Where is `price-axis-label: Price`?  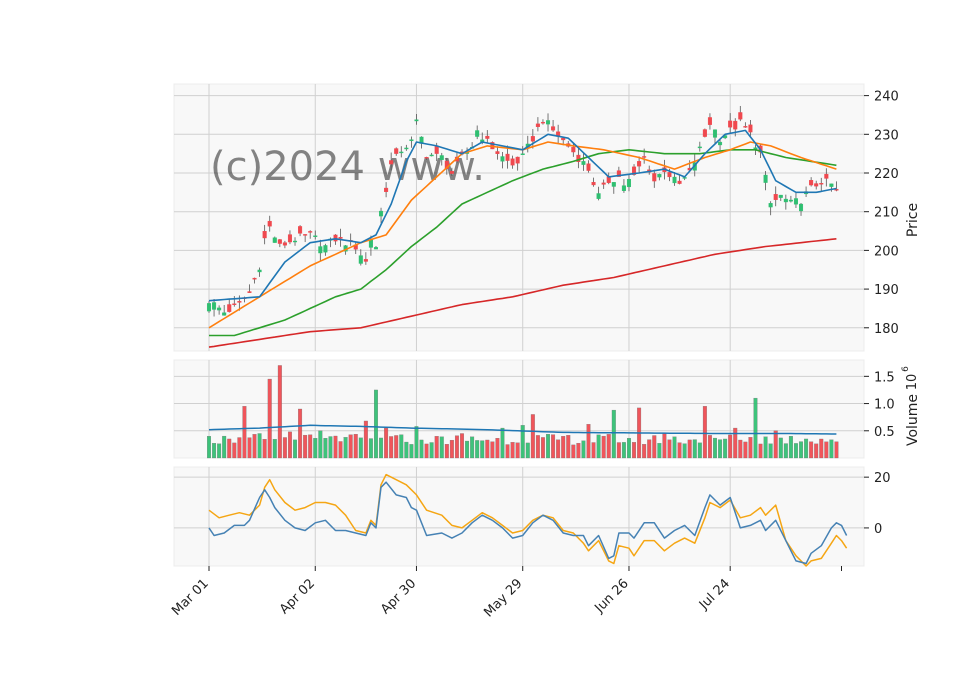
price-axis-label: Price is located at coordinates (913, 220).